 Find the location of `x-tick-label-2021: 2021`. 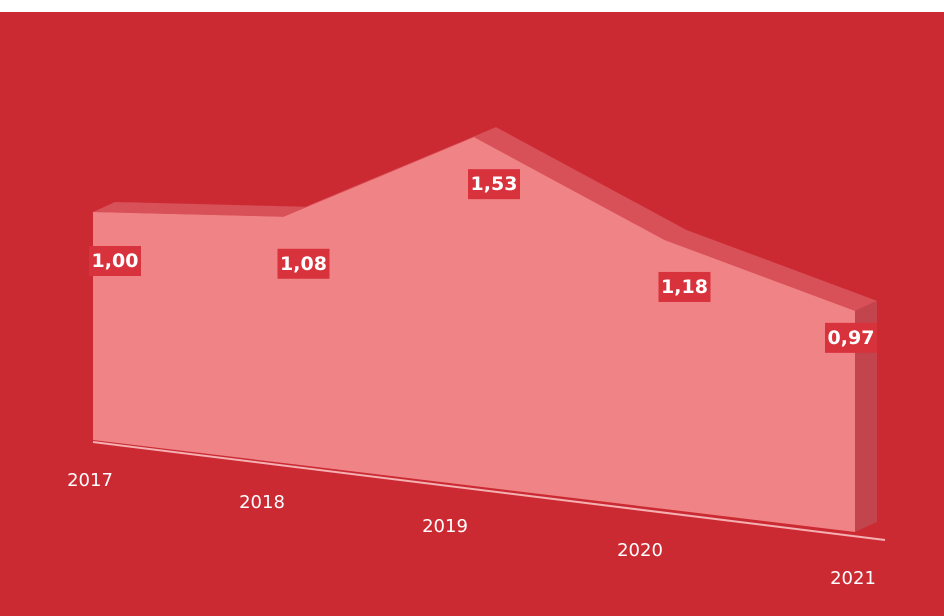

x-tick-label-2021: 2021 is located at coordinates (853, 578).